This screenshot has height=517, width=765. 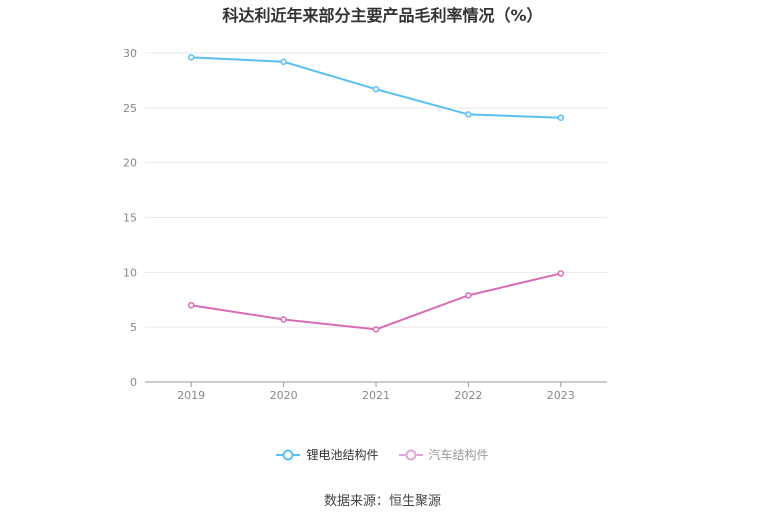 I want to click on chart-title: 科达利近年来部分主要产品毛利率情况（%）, so click(x=382, y=15).